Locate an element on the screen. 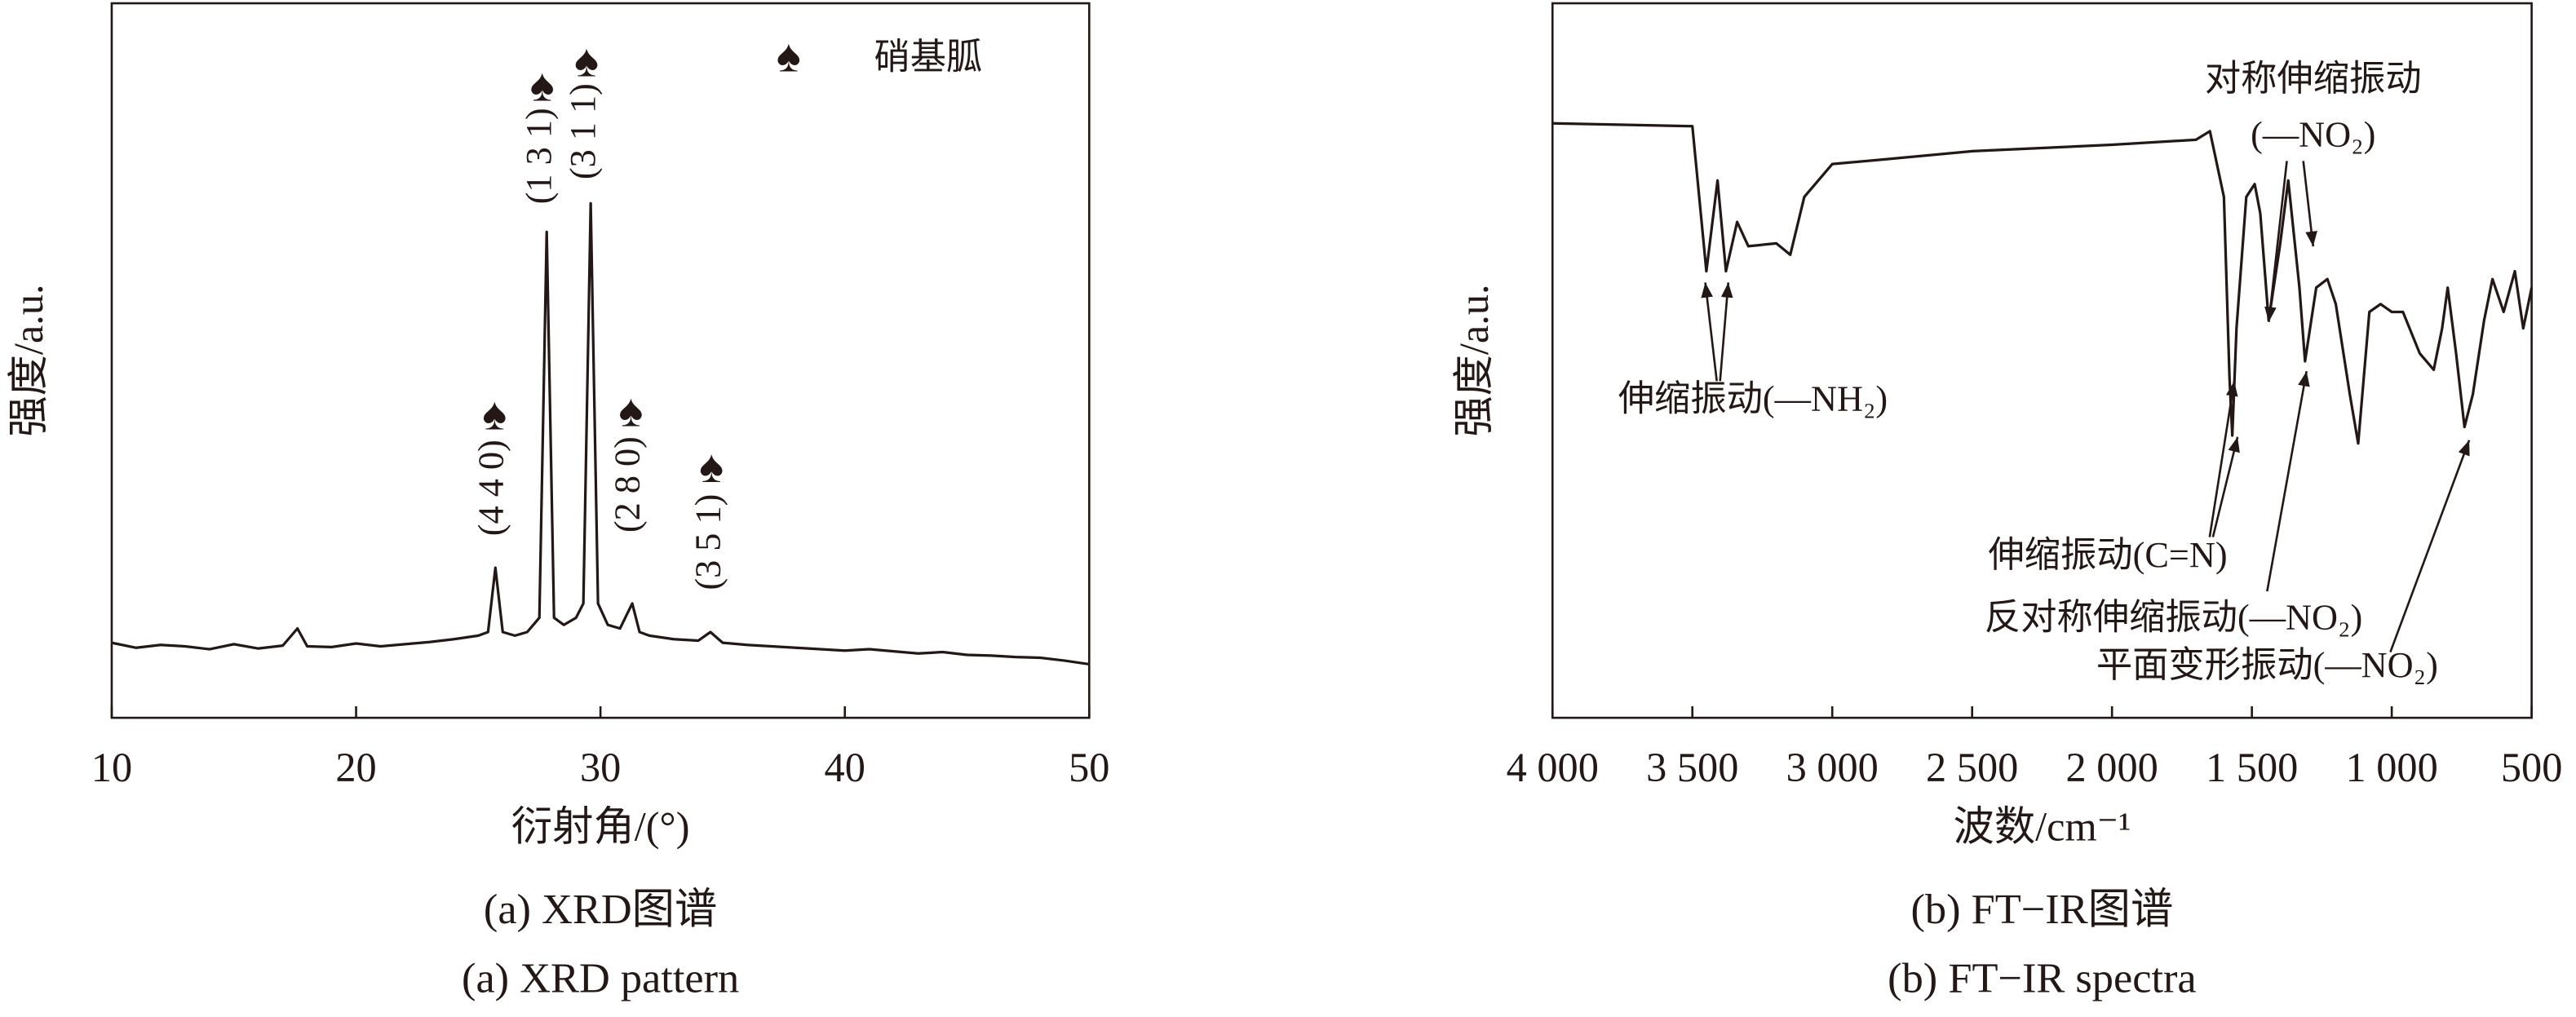  x-tick-label: 500 is located at coordinates (2532, 767).